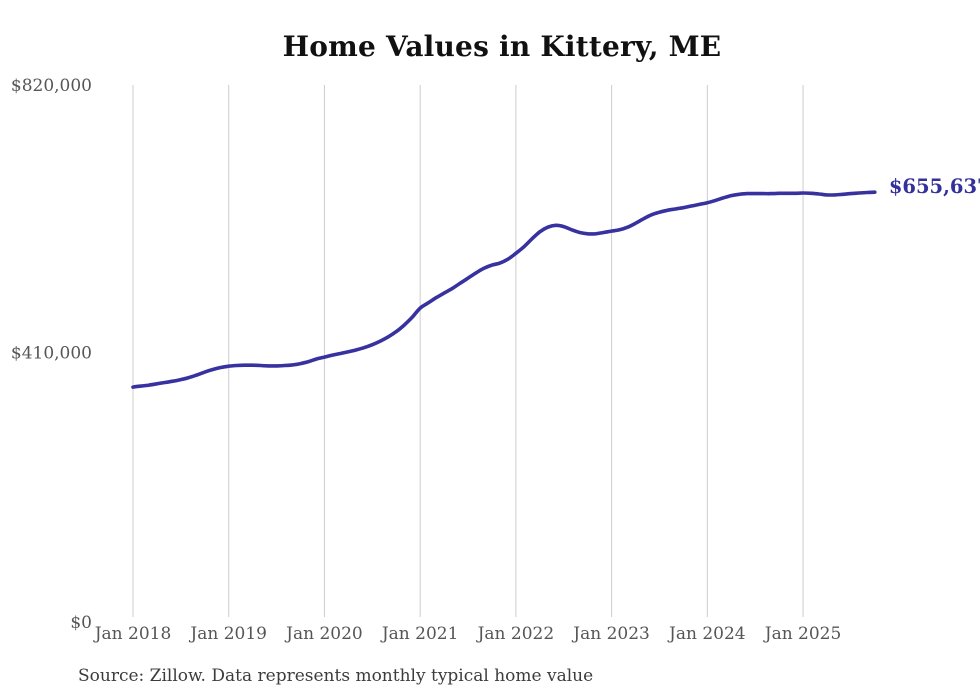  I want to click on x-tick-label: Jan 2025, so click(802, 634).